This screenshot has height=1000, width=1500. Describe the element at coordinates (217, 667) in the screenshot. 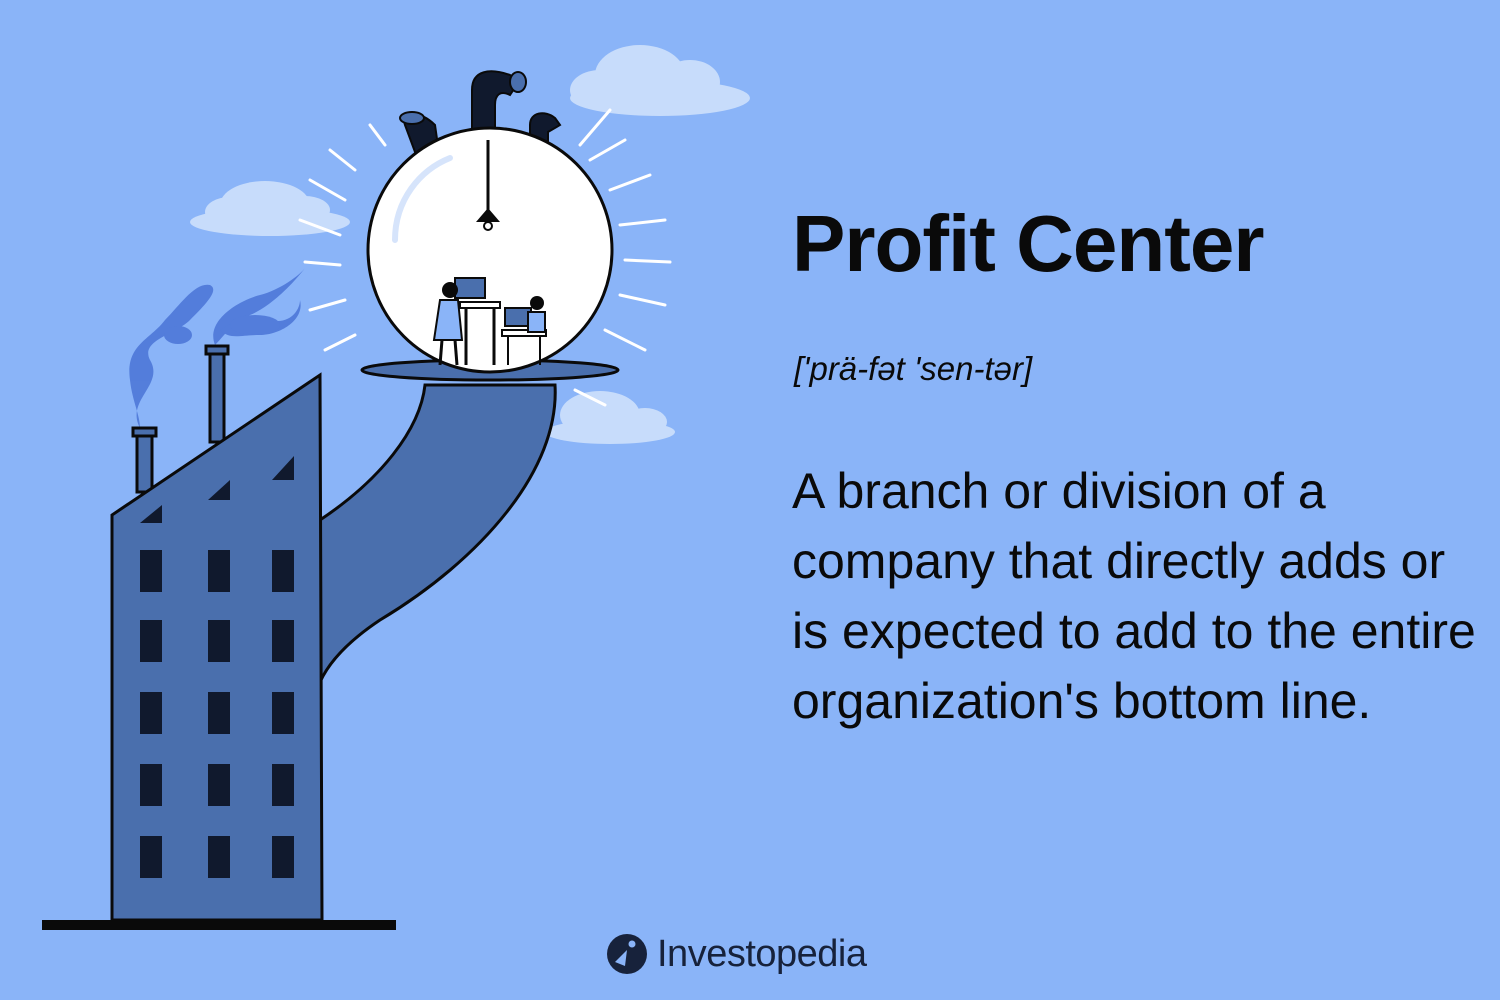

I see `building-windows` at that location.